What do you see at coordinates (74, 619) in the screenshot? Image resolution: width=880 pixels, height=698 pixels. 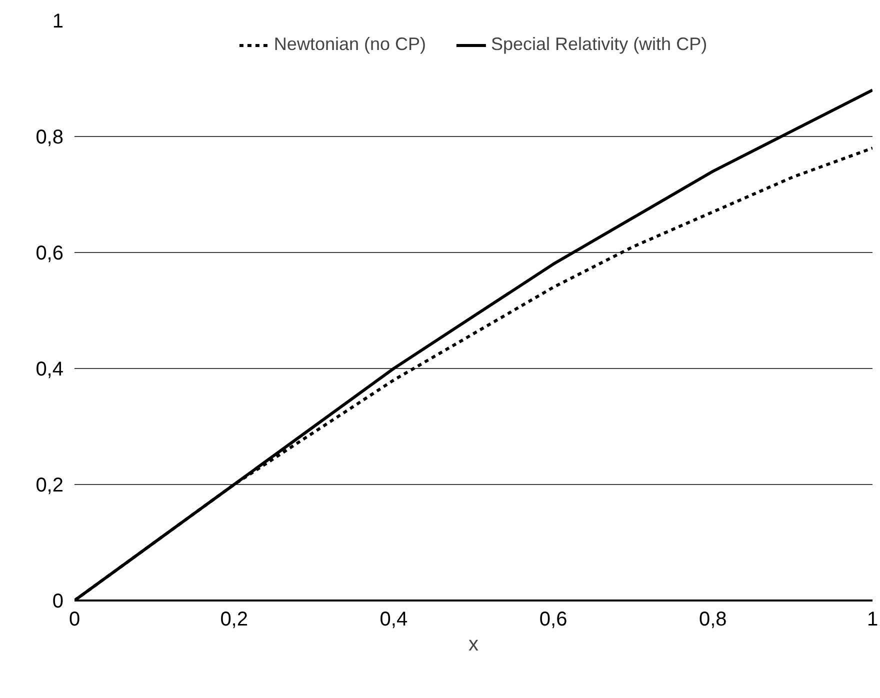 I see `x-tick-label: 0` at bounding box center [74, 619].